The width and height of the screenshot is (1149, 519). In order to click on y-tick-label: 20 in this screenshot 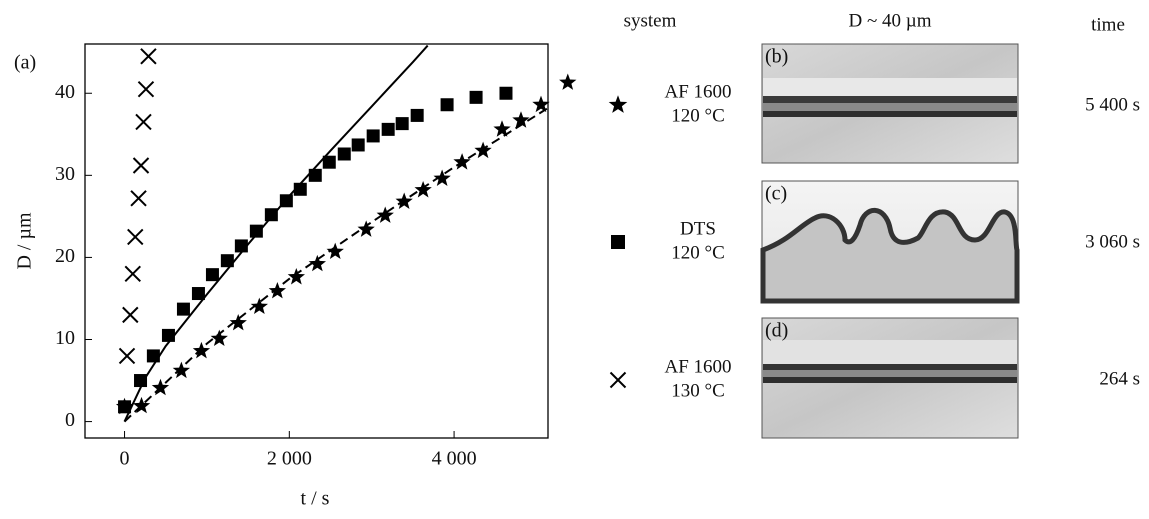, I will do `click(65, 256)`.